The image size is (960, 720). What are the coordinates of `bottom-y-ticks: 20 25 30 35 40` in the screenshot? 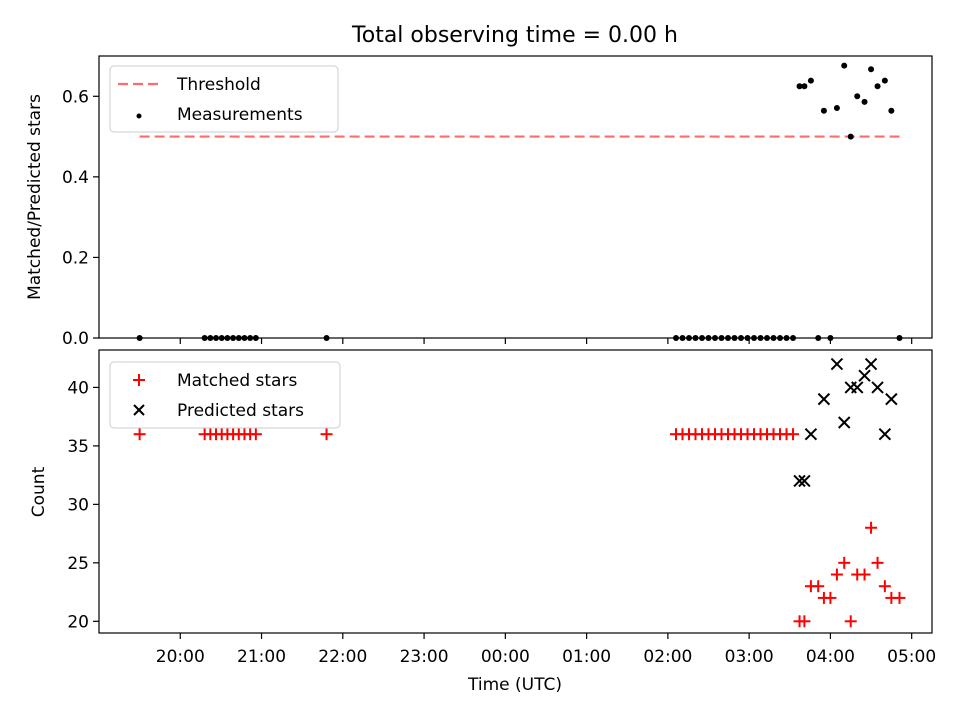 It's located at (83, 505).